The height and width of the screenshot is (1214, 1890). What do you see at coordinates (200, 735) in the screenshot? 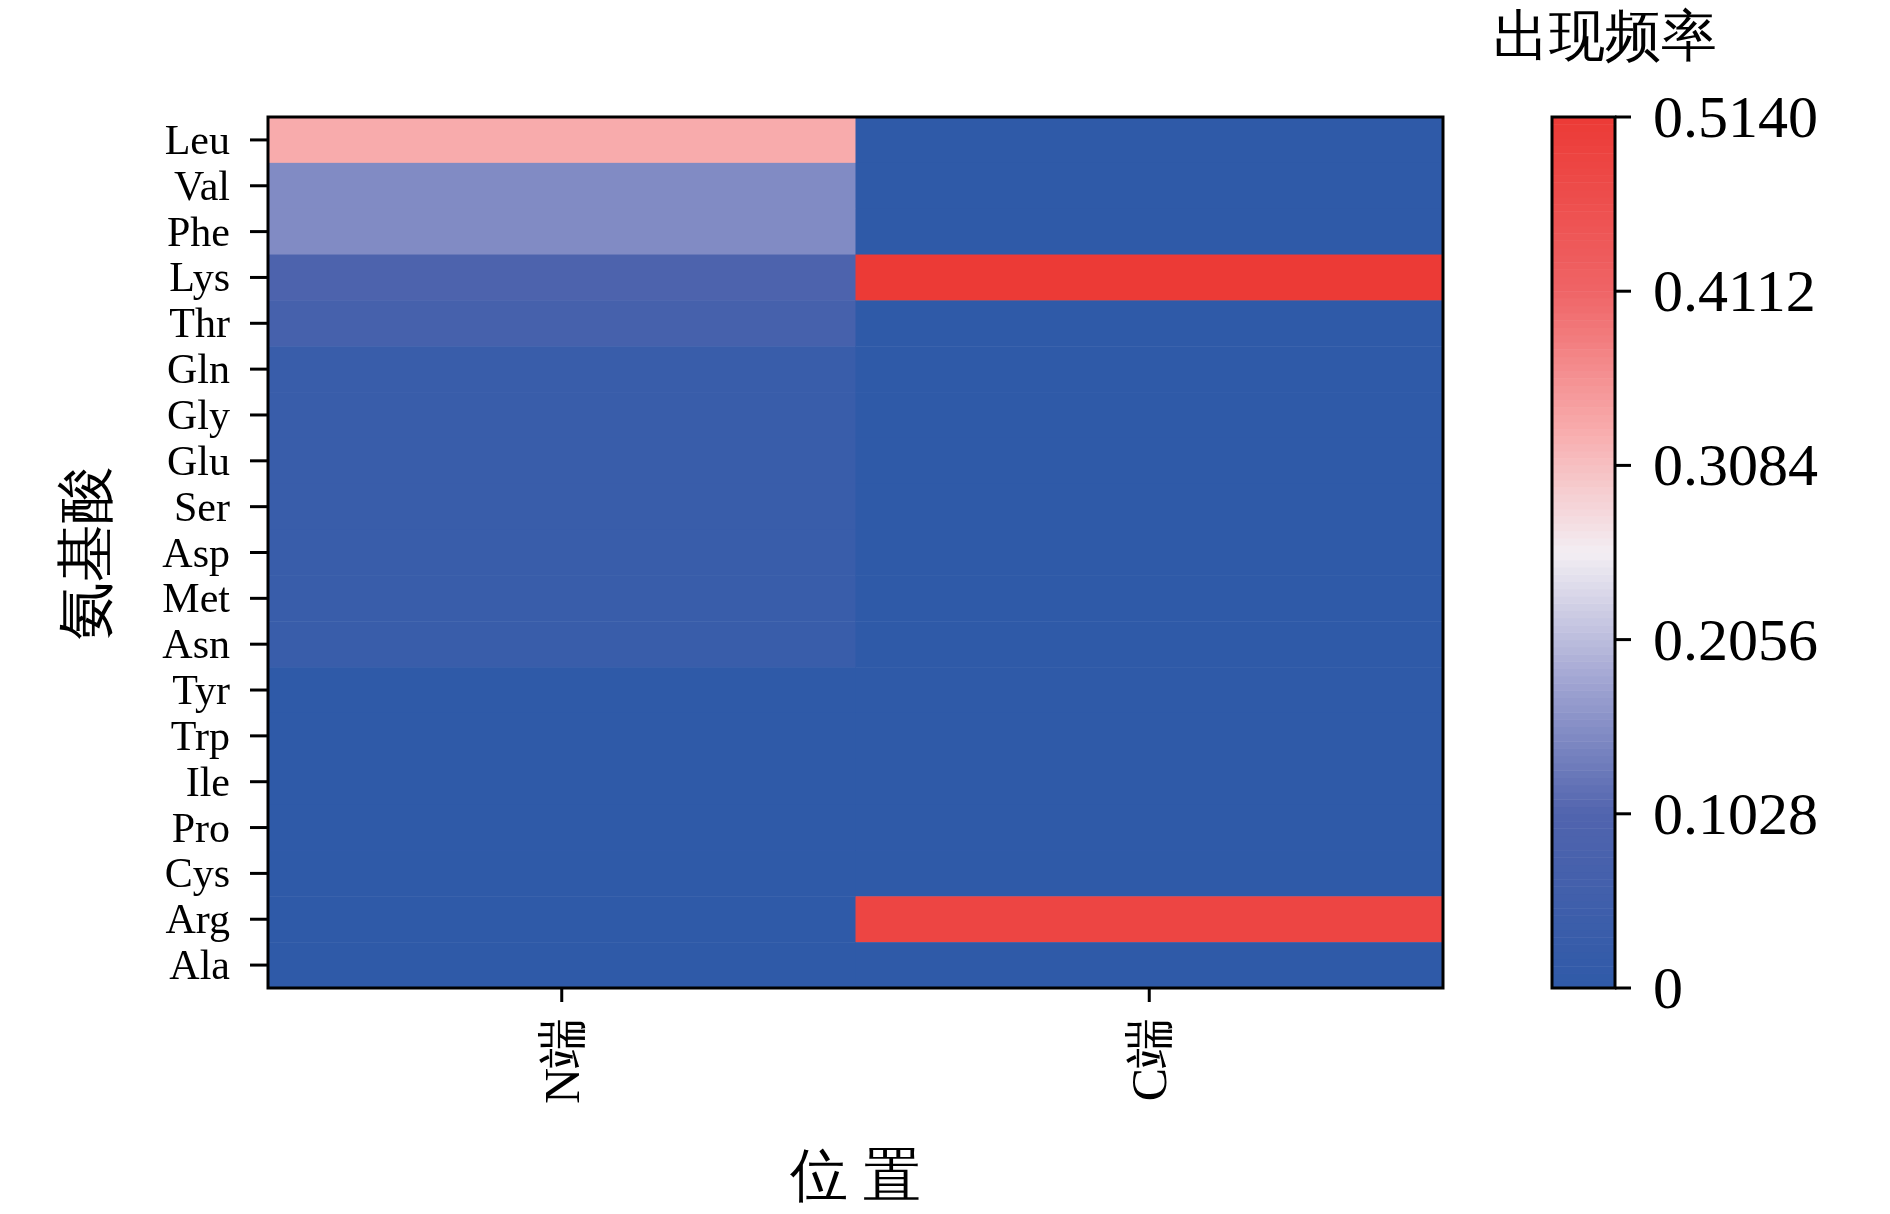
I see `y-tick-label: Trp` at bounding box center [200, 735].